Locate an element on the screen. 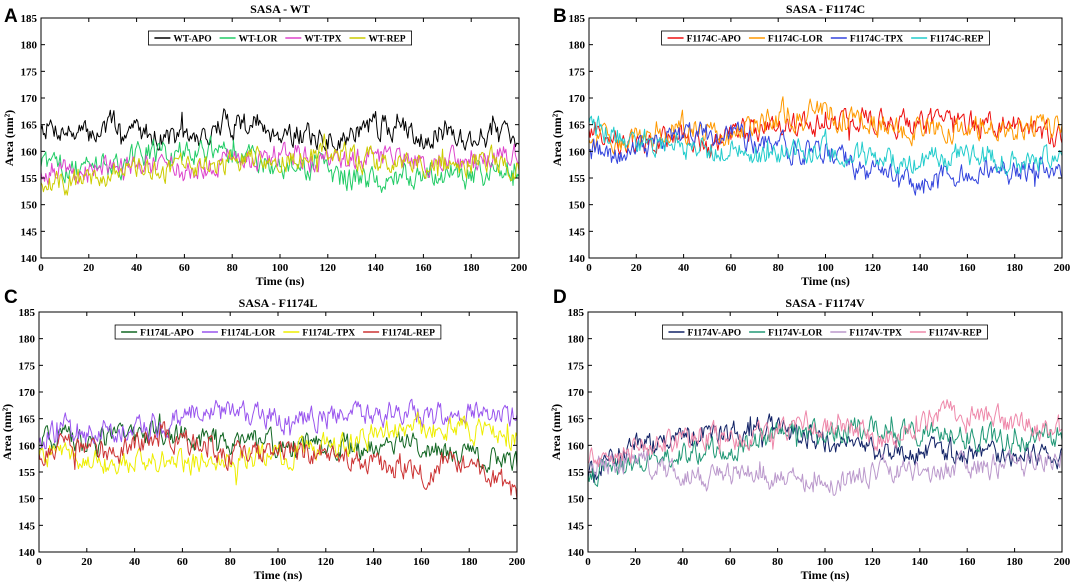 The image size is (1072, 583). y-tick-label: 180 is located at coordinates (29, 46).